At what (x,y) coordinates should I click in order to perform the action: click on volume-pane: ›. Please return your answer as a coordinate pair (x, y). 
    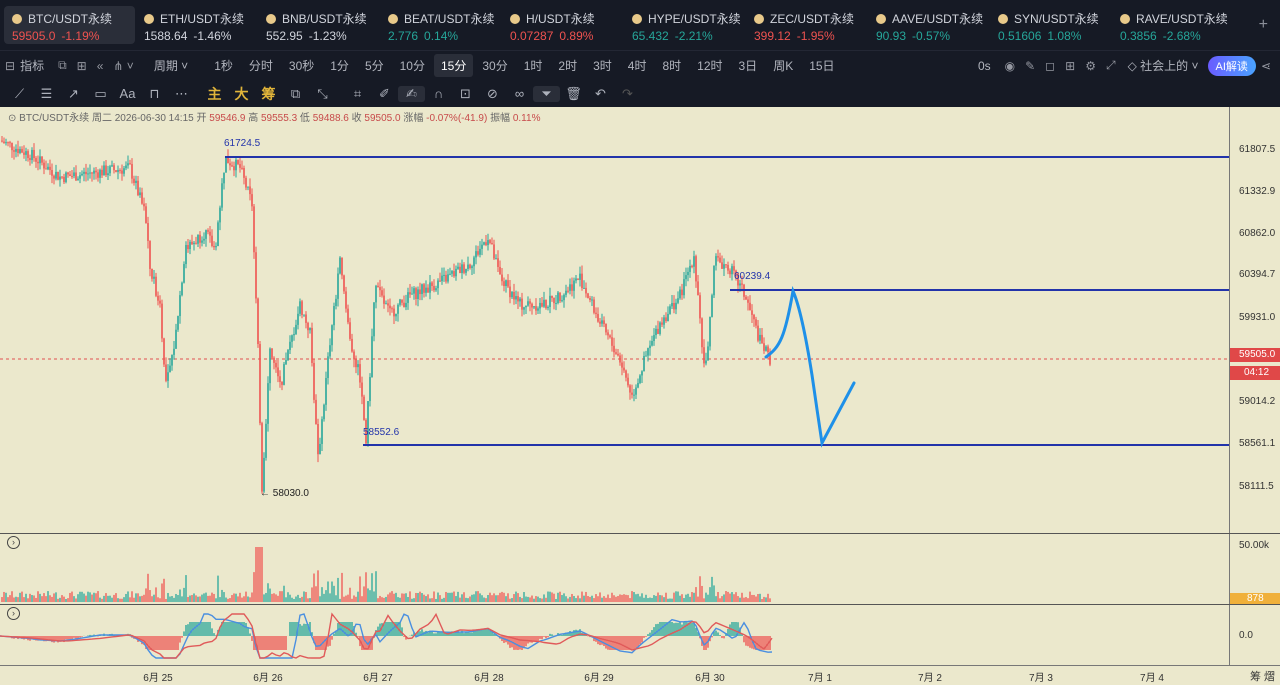
    Looking at the image, I should click on (614, 569).